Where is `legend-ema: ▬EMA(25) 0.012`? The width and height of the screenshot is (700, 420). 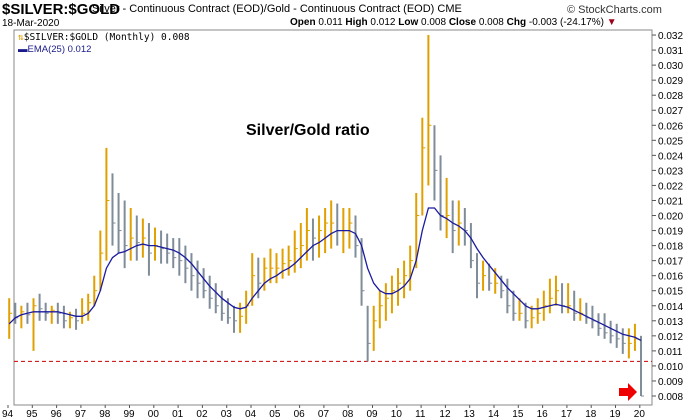
legend-ema: ▬EMA(25) 0.012 is located at coordinates (54, 49).